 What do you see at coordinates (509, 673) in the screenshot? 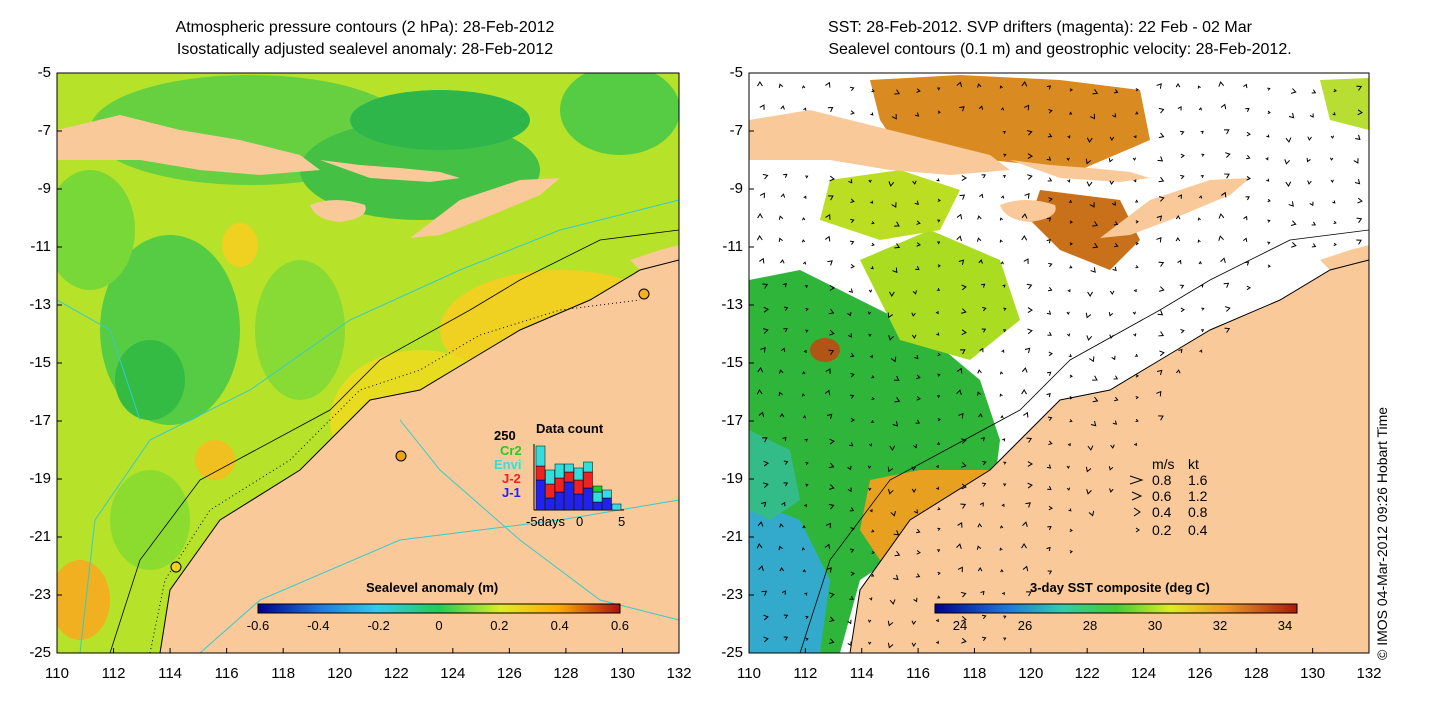
I see `lon-tick-label: 126` at bounding box center [509, 673].